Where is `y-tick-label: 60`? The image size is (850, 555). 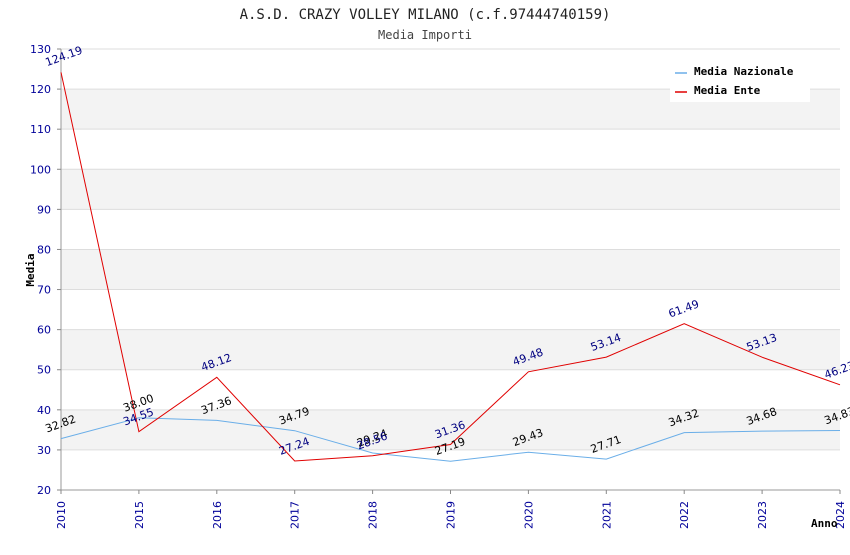 y-tick-label: 60 is located at coordinates (44, 330).